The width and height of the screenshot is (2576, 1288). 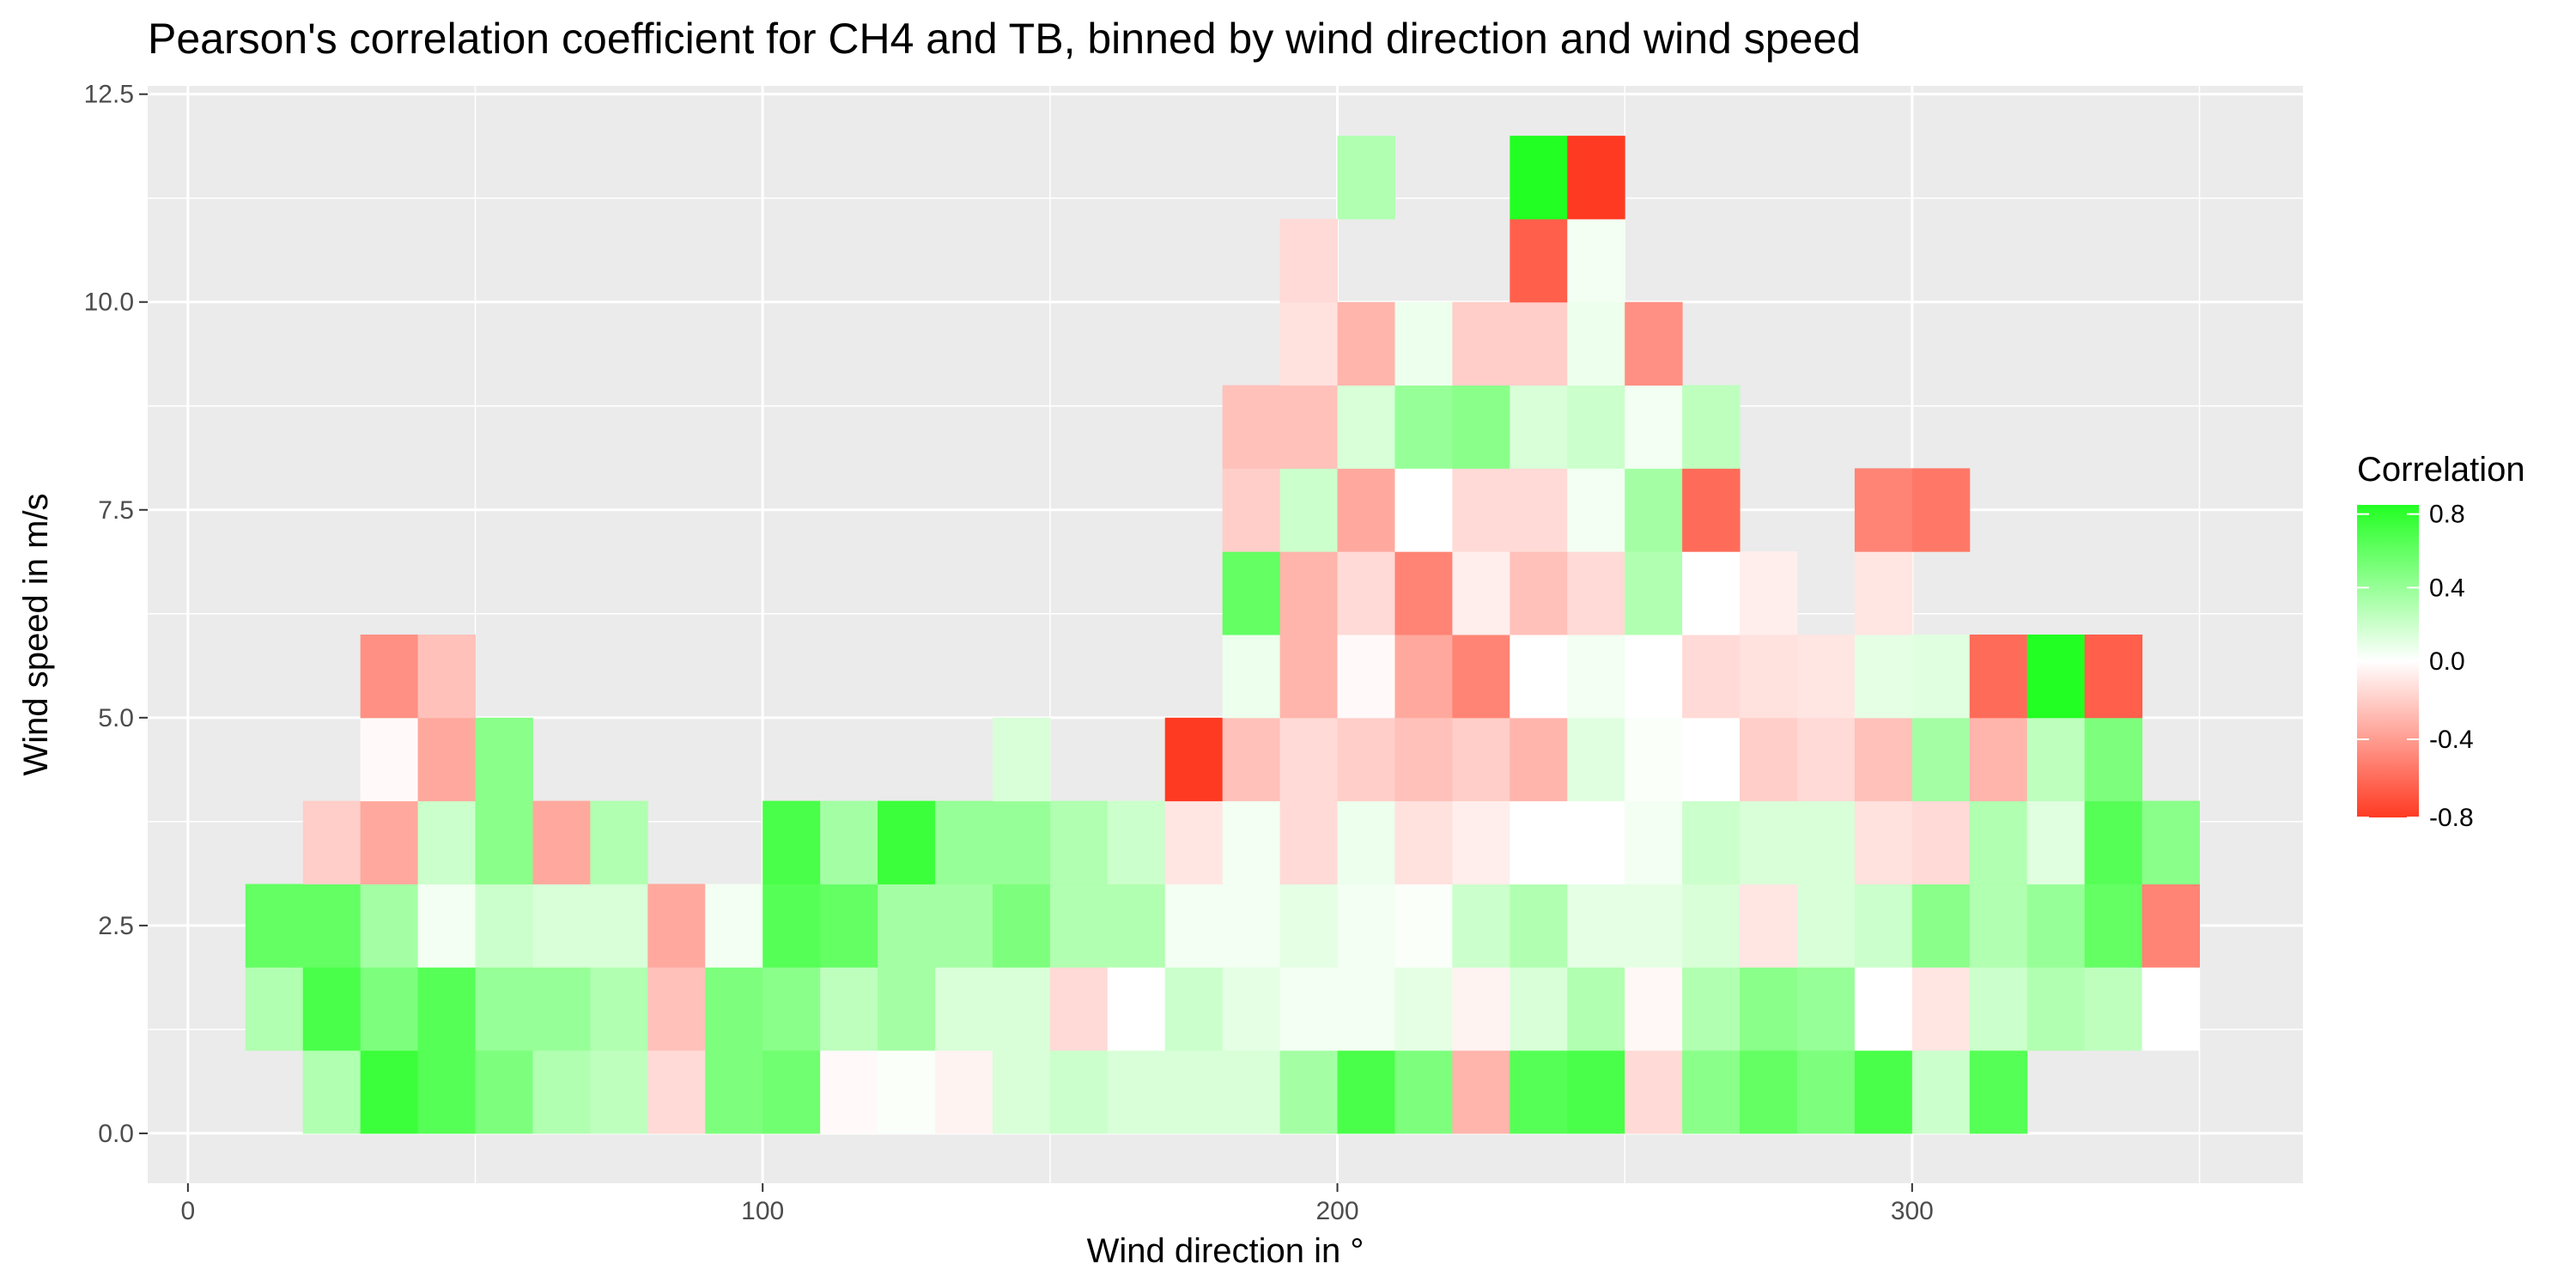 I want to click on legend-tick-label: 0.0, so click(x=2447, y=662).